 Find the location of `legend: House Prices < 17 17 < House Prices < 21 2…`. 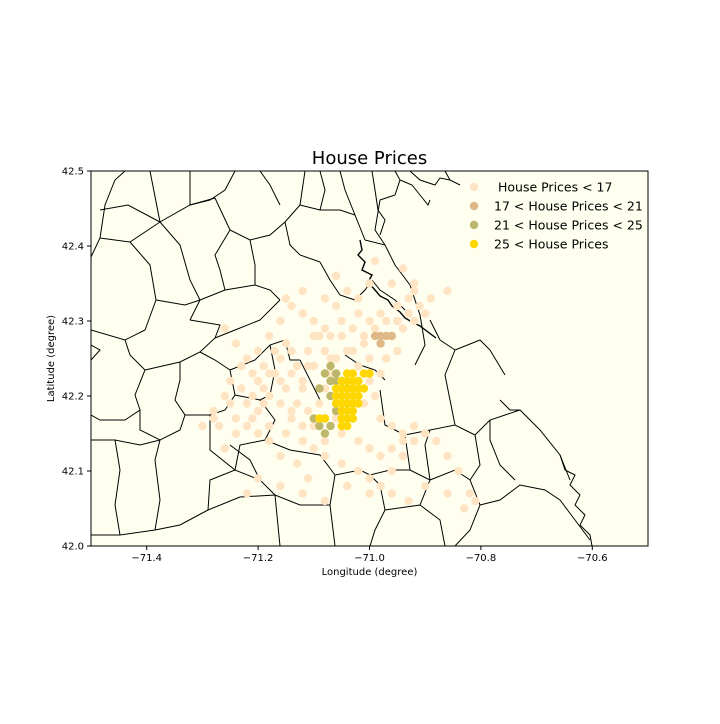

legend: House Prices < 17 17 < House Prices < 21 2… is located at coordinates (556, 216).